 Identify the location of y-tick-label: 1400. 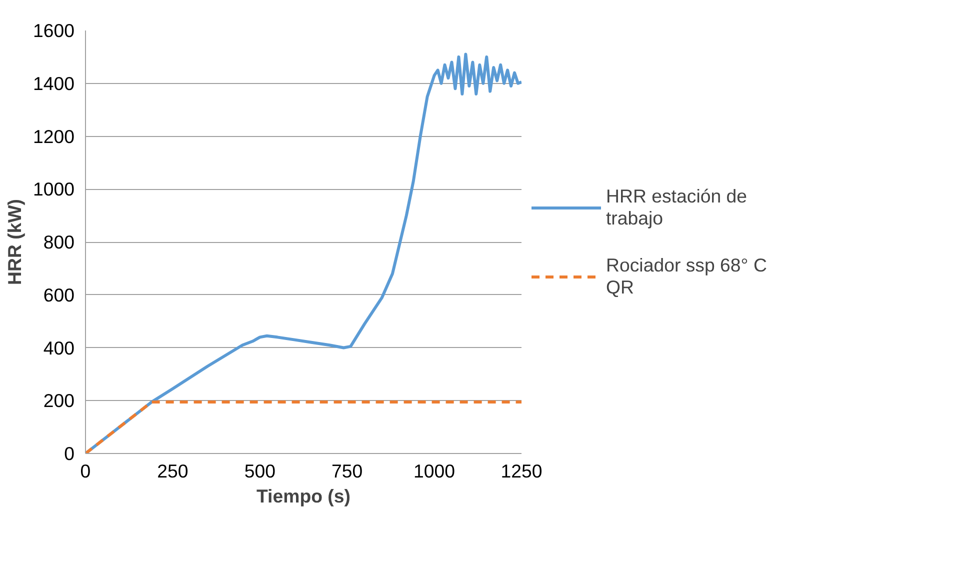
(53, 83).